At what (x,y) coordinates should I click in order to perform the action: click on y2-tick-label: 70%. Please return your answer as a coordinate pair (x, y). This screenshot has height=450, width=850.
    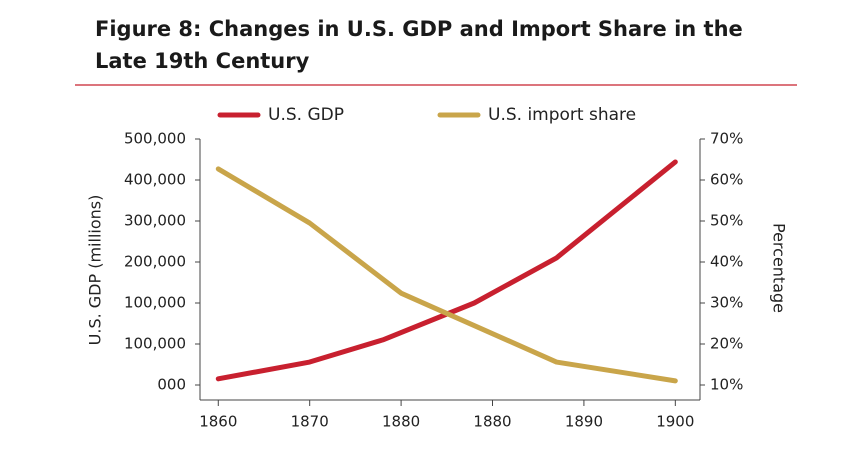
    Looking at the image, I should click on (726, 139).